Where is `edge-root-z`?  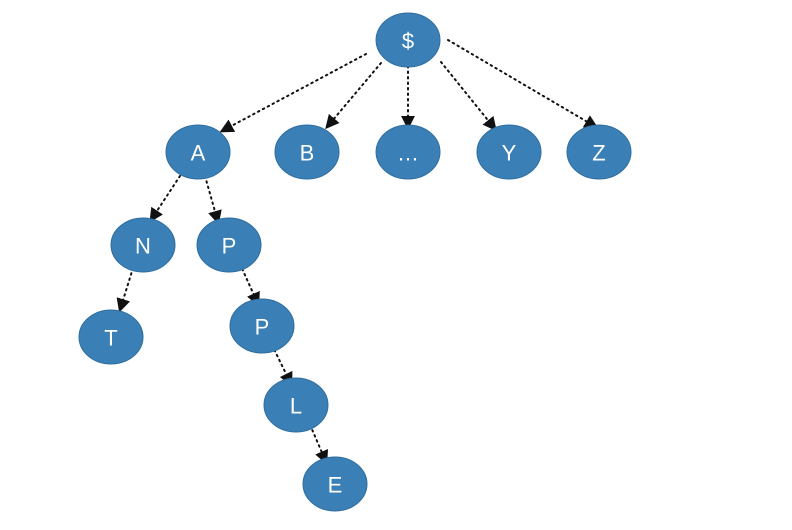
edge-root-z is located at coordinates (523, 84).